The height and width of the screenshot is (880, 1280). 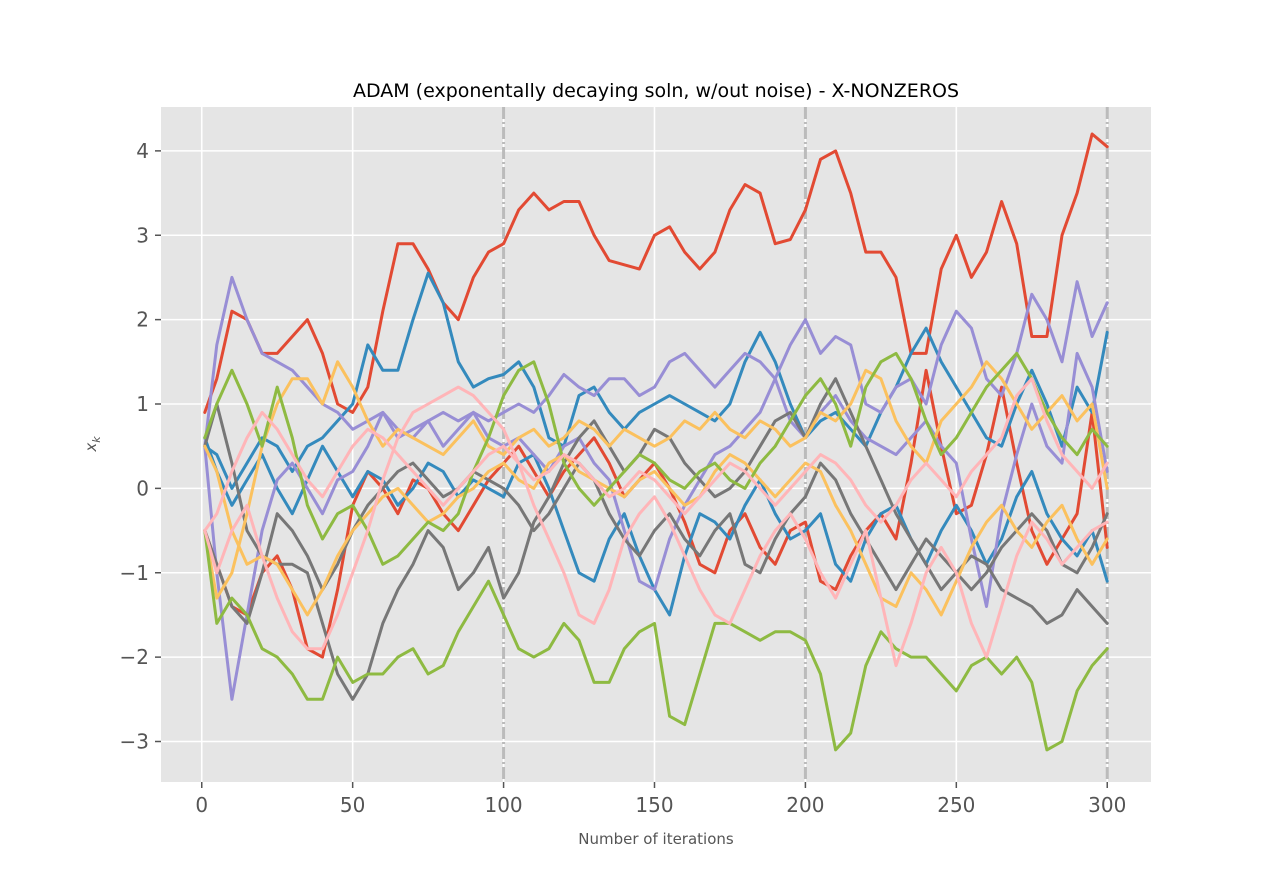 What do you see at coordinates (1107, 805) in the screenshot?
I see `x-tick-label: 300` at bounding box center [1107, 805].